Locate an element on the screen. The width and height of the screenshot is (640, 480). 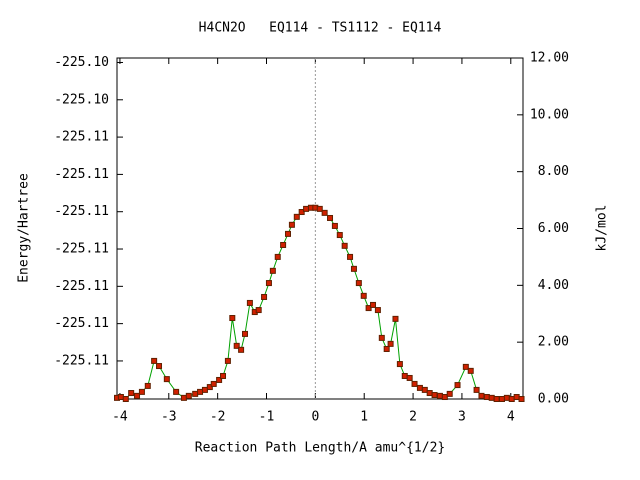
y2-tick-label: 2.00 is located at coordinates (553, 342).